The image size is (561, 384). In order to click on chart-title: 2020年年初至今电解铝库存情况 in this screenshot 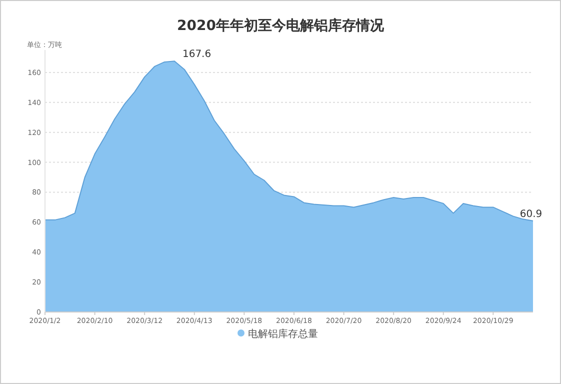, I will do `click(281, 25)`.